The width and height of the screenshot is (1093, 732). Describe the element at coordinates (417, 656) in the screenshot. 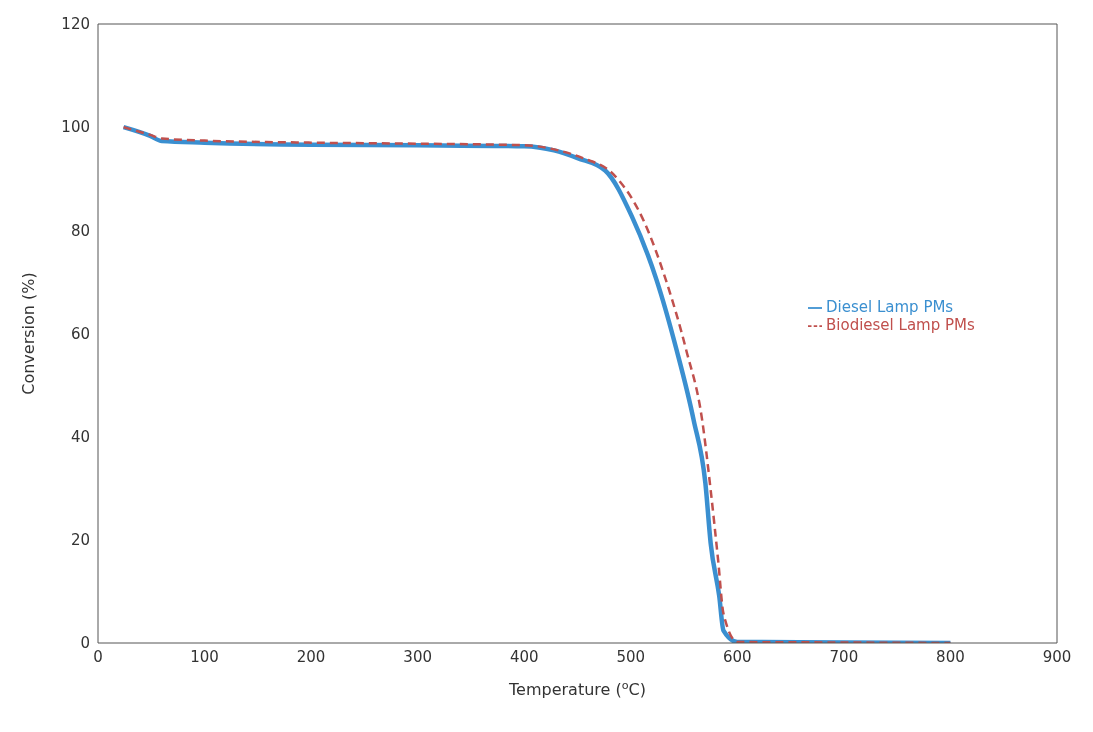

I see `x-tick-label: 300` at that location.